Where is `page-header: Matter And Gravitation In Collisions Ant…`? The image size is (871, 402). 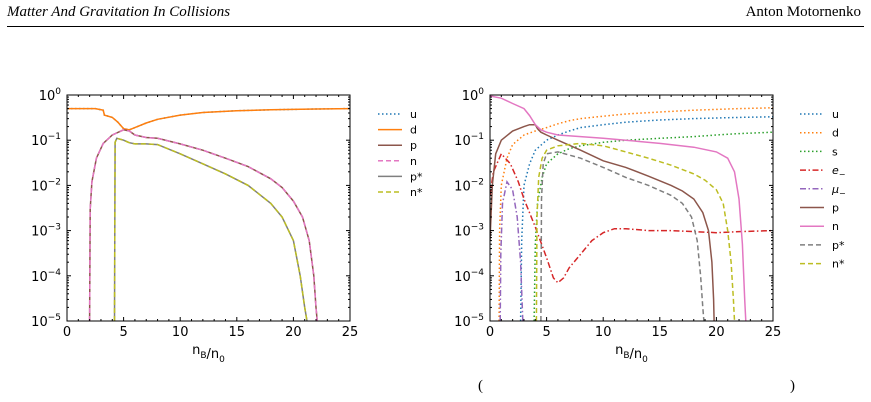 page-header: Matter And Gravitation In Collisions Ant… is located at coordinates (435, 15).